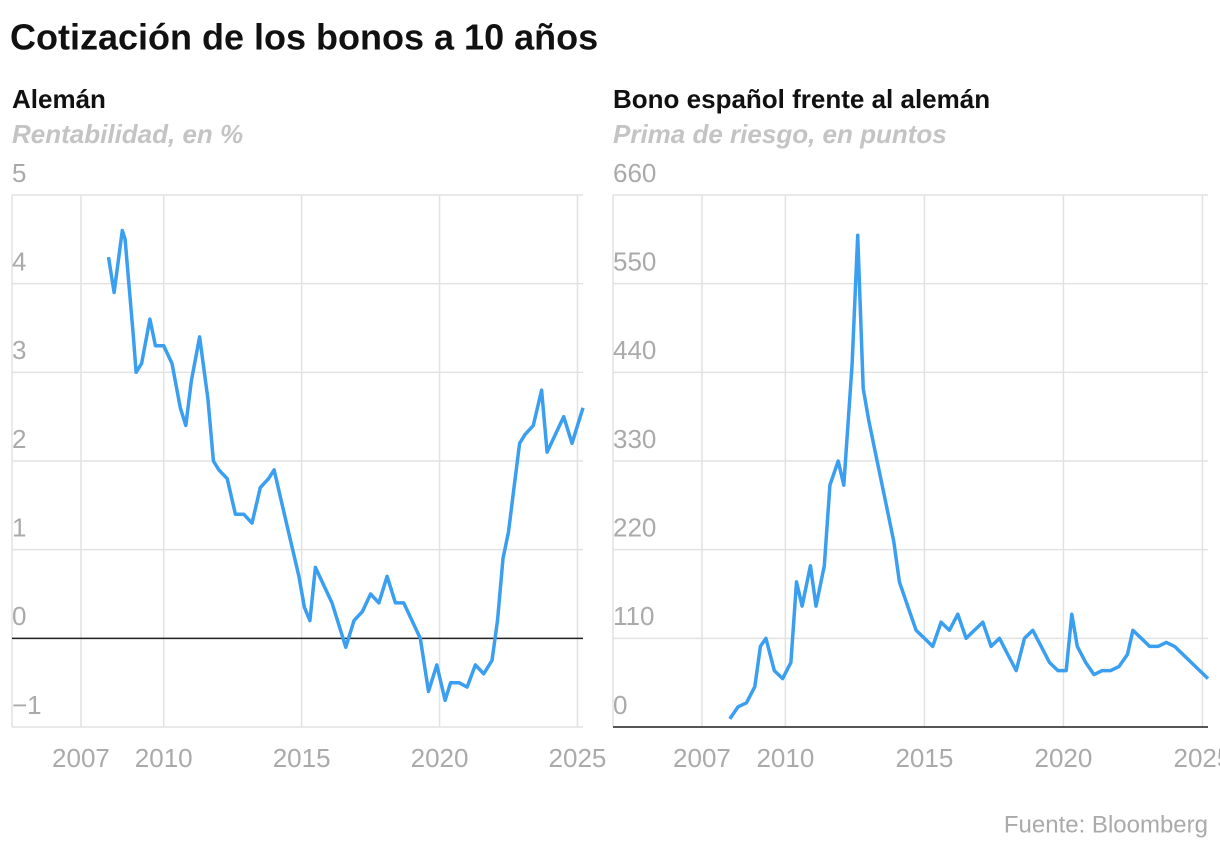 Image resolution: width=1220 pixels, height=854 pixels. Describe the element at coordinates (801, 99) in the screenshot. I see `chart-title: Bono español frente al alemán` at that location.